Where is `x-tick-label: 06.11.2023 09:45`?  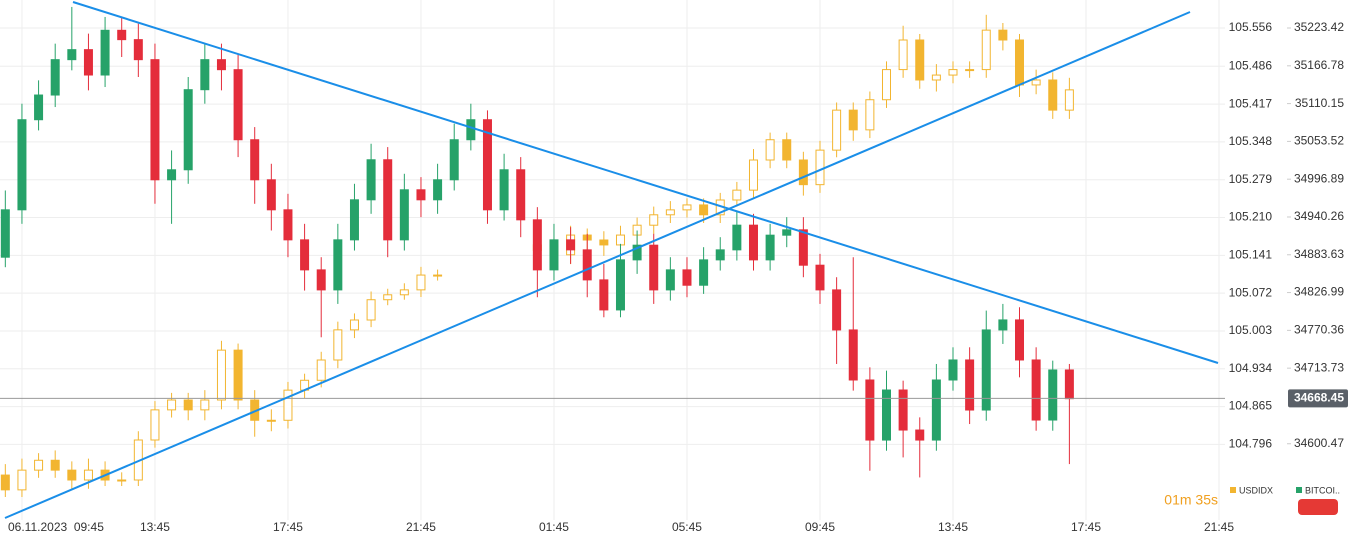
x-tick-label: 06.11.2023 09:45 is located at coordinates (56, 527).